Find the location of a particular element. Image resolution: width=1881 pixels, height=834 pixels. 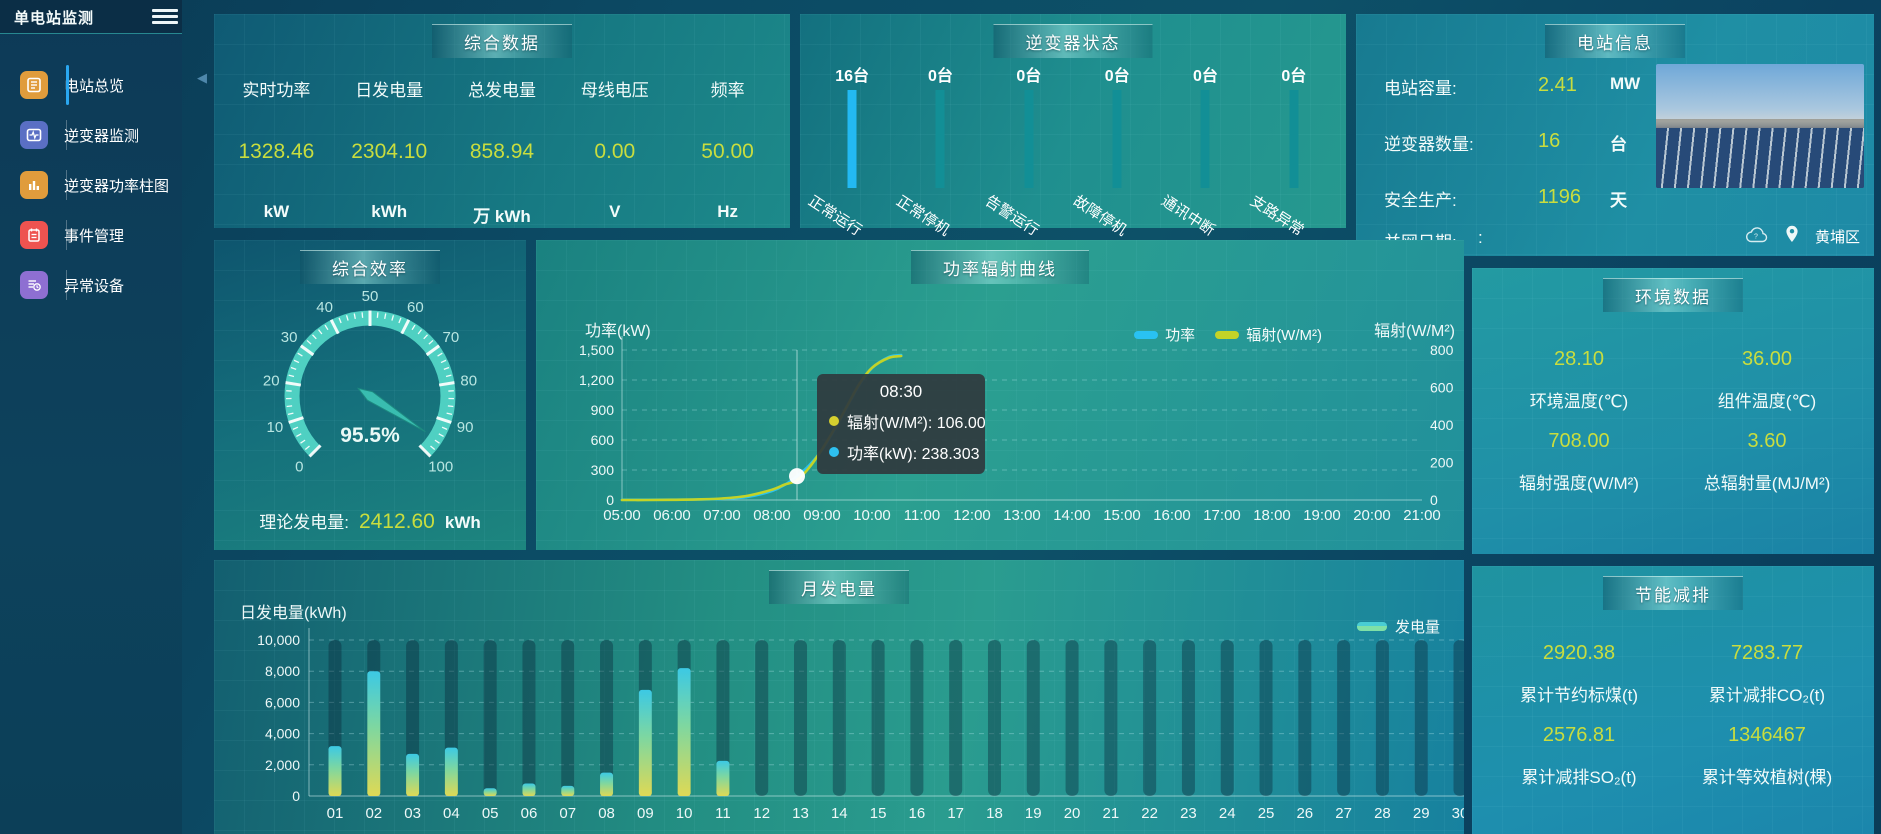

svg-text: 300 is located at coordinates (603, 470).